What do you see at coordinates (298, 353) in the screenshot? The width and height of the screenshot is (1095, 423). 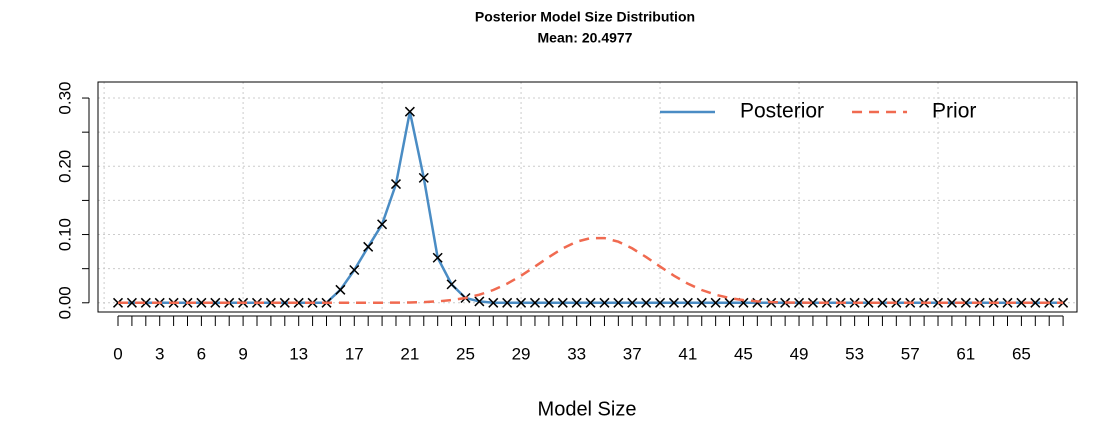 I see `x-tick-label: 13` at bounding box center [298, 353].